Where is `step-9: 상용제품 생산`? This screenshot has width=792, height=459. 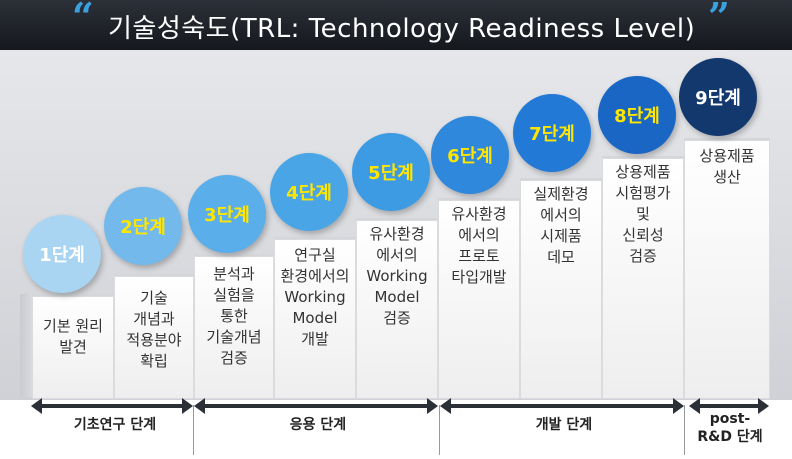
step-9: 상용제품 생산 is located at coordinates (727, 268).